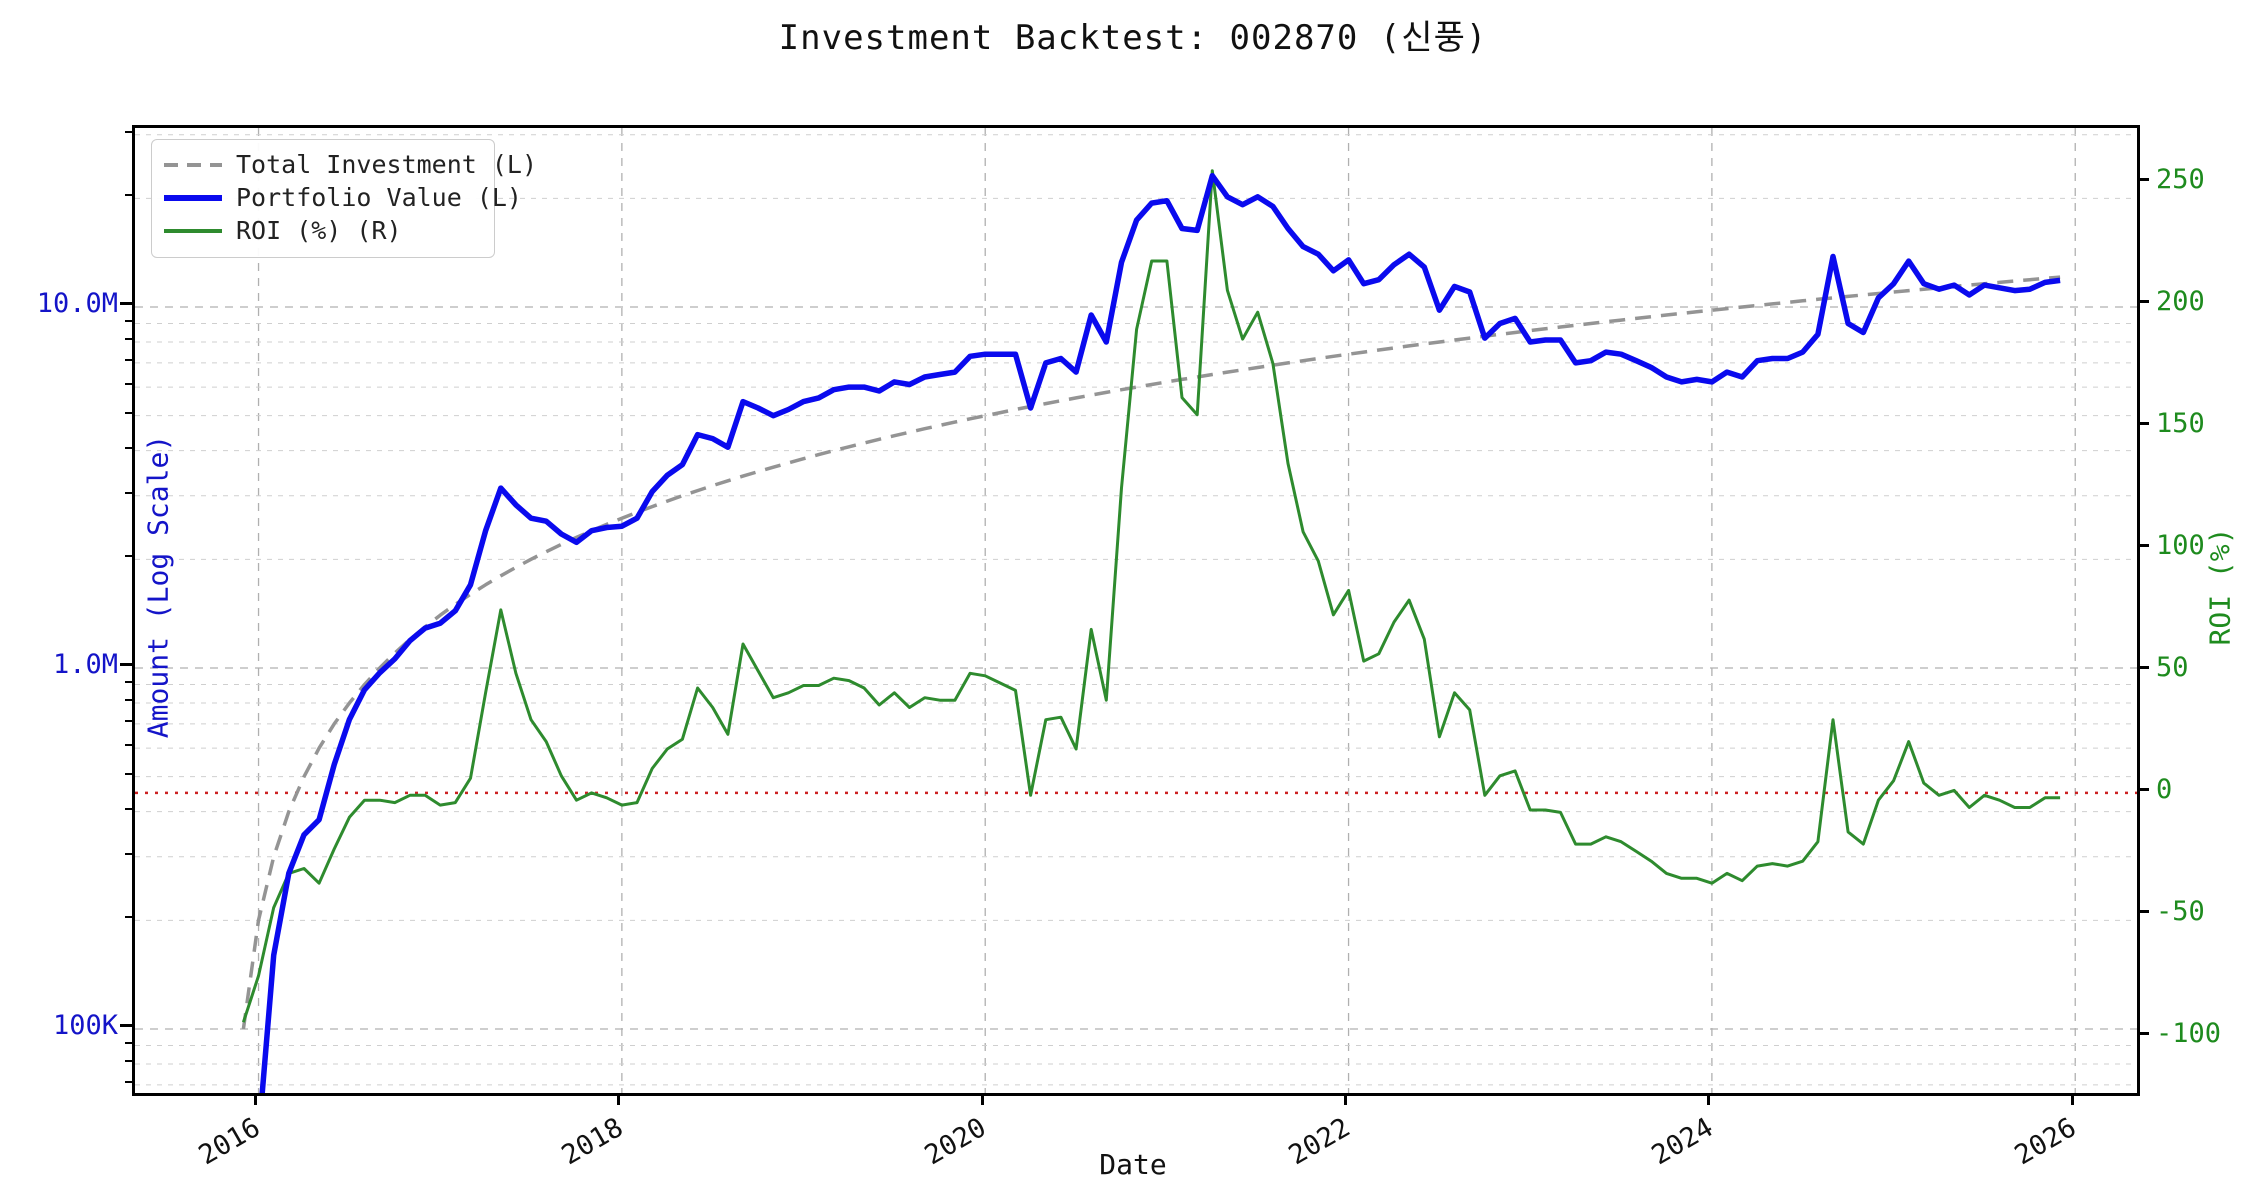  Describe the element at coordinates (1133, 38) in the screenshot. I see `chart-title: Investment Backtest: 002870 (신풍)` at that location.